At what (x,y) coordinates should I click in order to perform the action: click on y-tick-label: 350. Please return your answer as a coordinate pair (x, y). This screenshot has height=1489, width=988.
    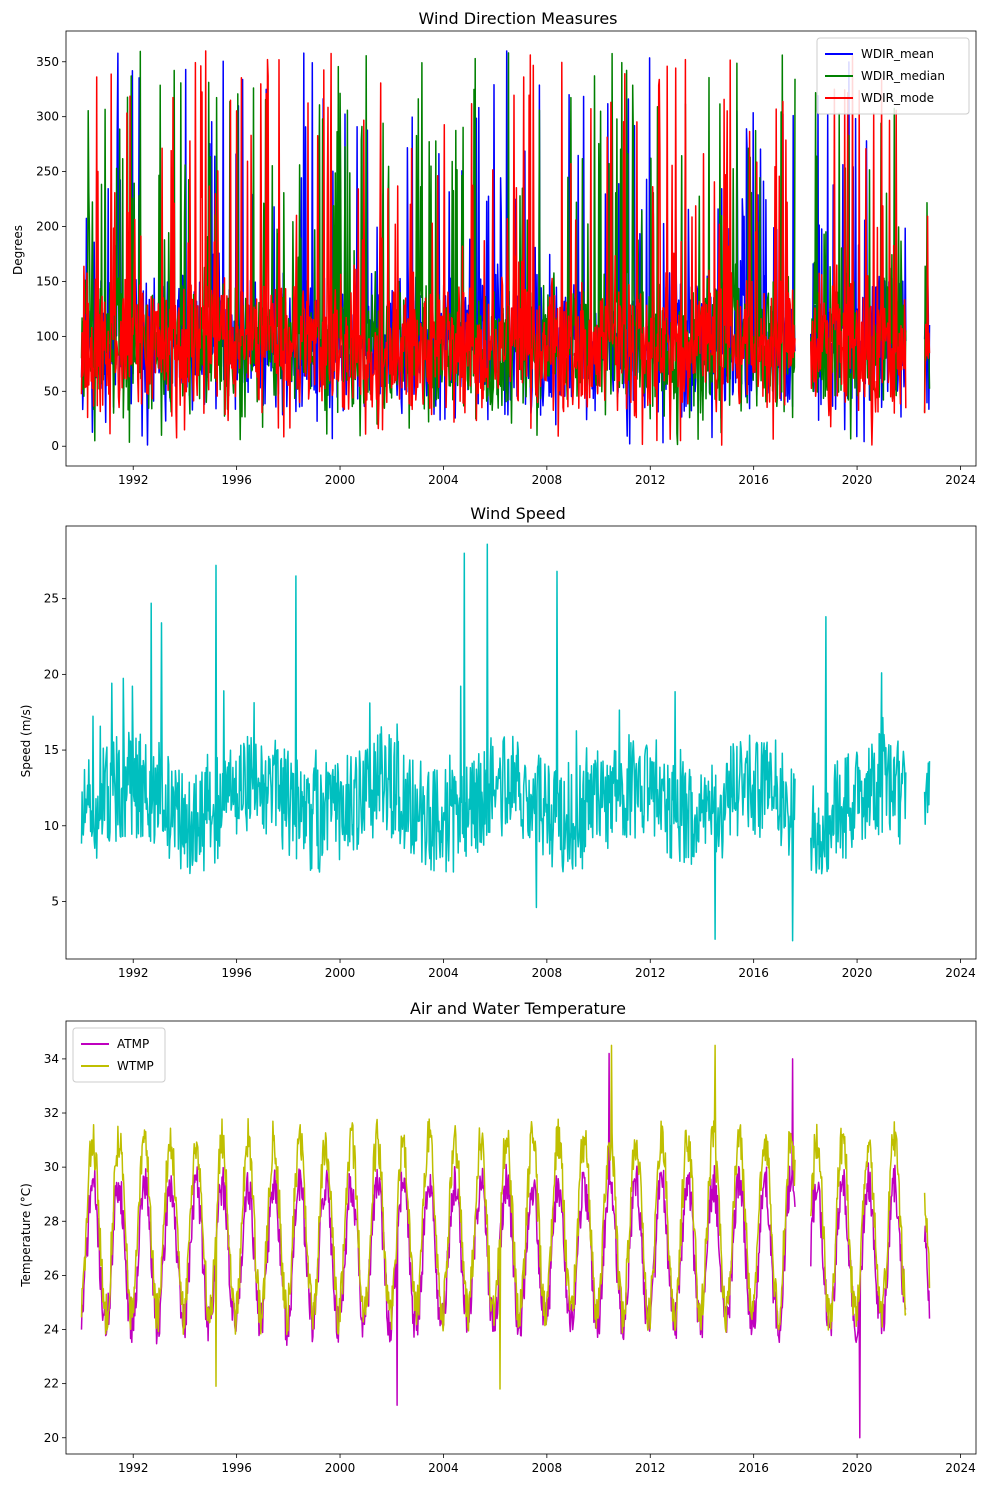
    Looking at the image, I should click on (47, 62).